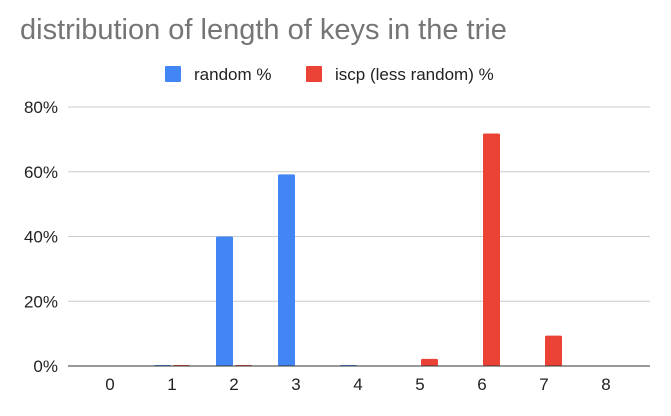 This screenshot has width=671, height=416. Describe the element at coordinates (41, 237) in the screenshot. I see `y-tick-label: 40%` at that location.